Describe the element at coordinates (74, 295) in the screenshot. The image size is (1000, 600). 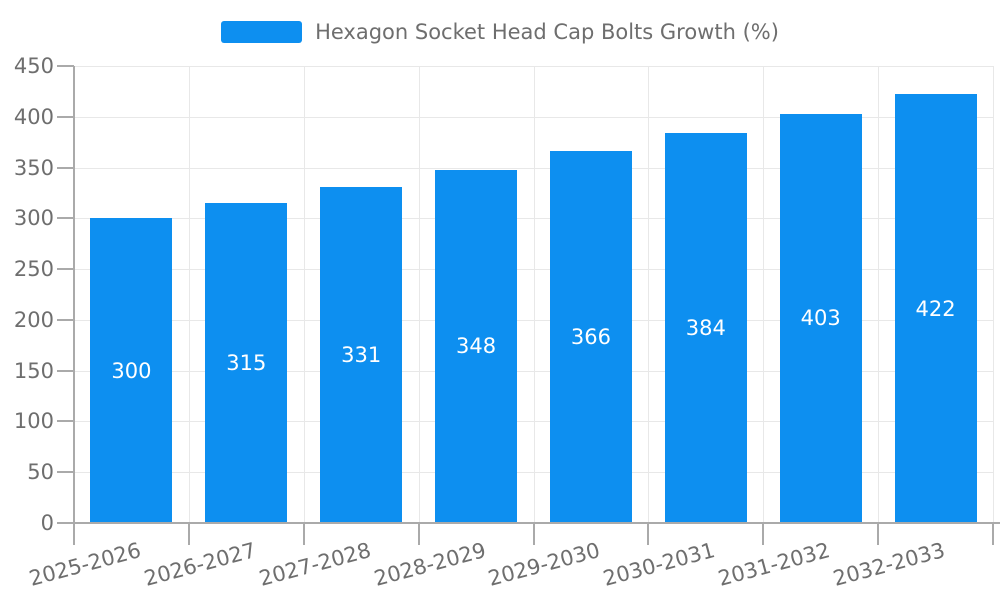
I see `y-axis-line` at that location.